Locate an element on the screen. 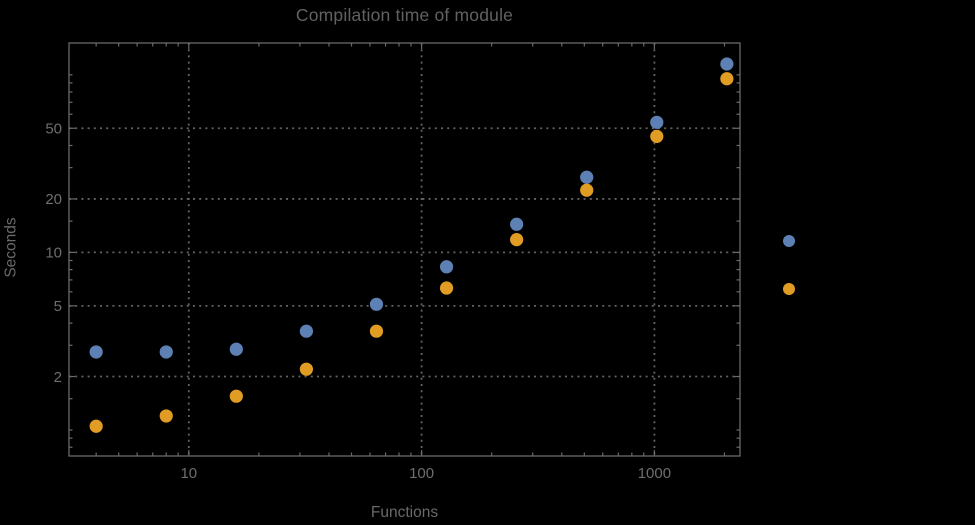 The height and width of the screenshot is (525, 975). y-tick-label: 20 is located at coordinates (53, 199).